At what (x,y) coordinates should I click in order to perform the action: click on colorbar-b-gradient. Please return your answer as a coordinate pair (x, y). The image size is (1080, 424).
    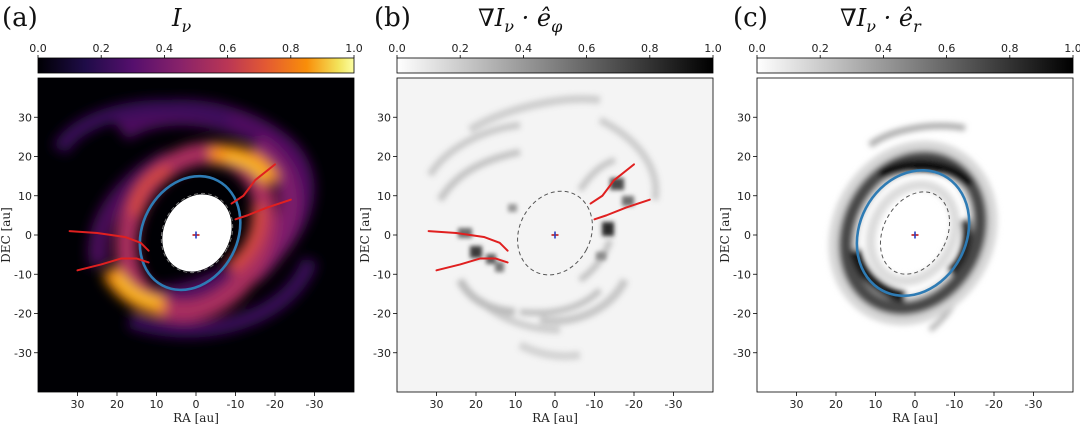
    Looking at the image, I should click on (555, 65).